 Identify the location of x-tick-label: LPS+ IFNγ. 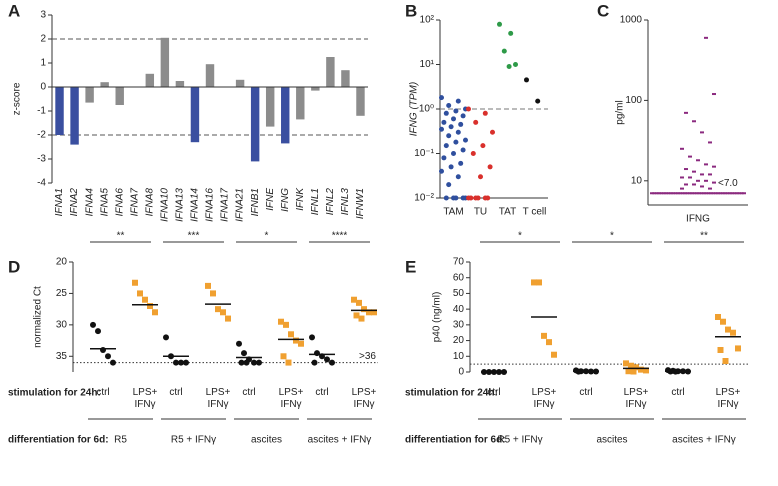
(636, 398).